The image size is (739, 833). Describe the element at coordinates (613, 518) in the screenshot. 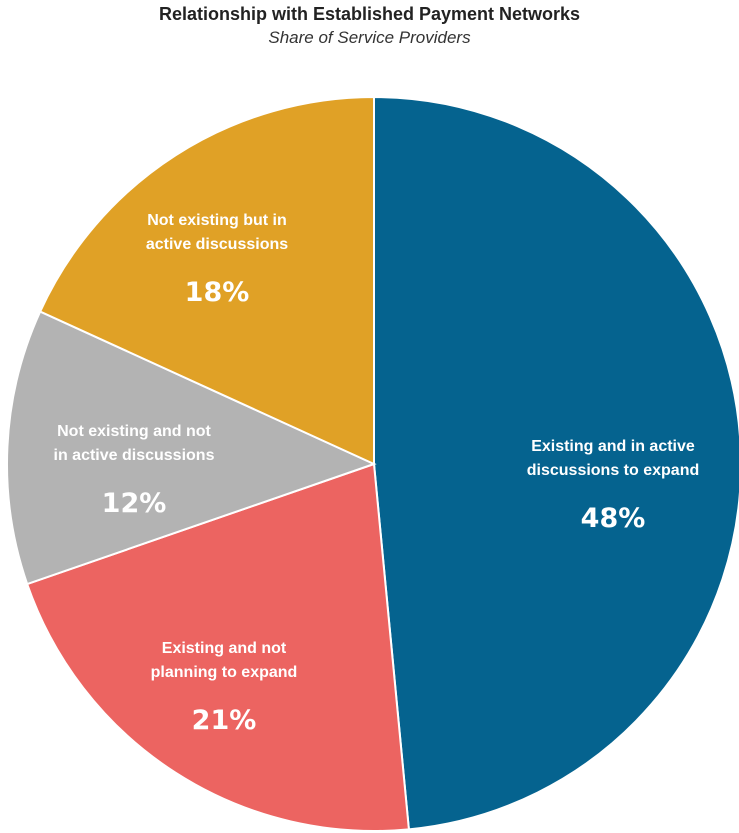

I see `slice-value-label: 48%` at that location.